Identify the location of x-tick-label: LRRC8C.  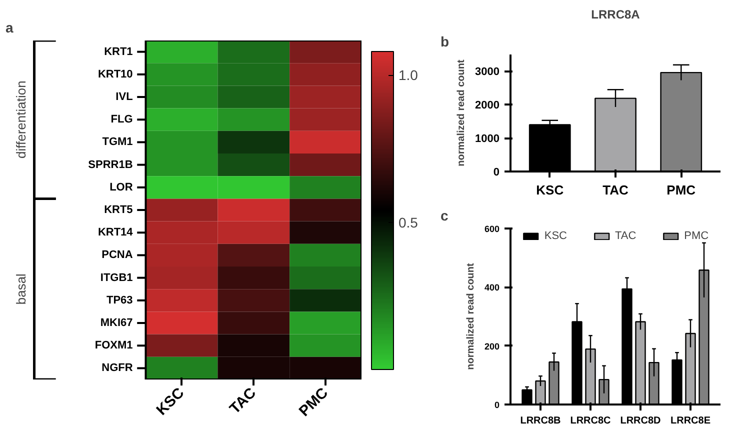
(590, 421).